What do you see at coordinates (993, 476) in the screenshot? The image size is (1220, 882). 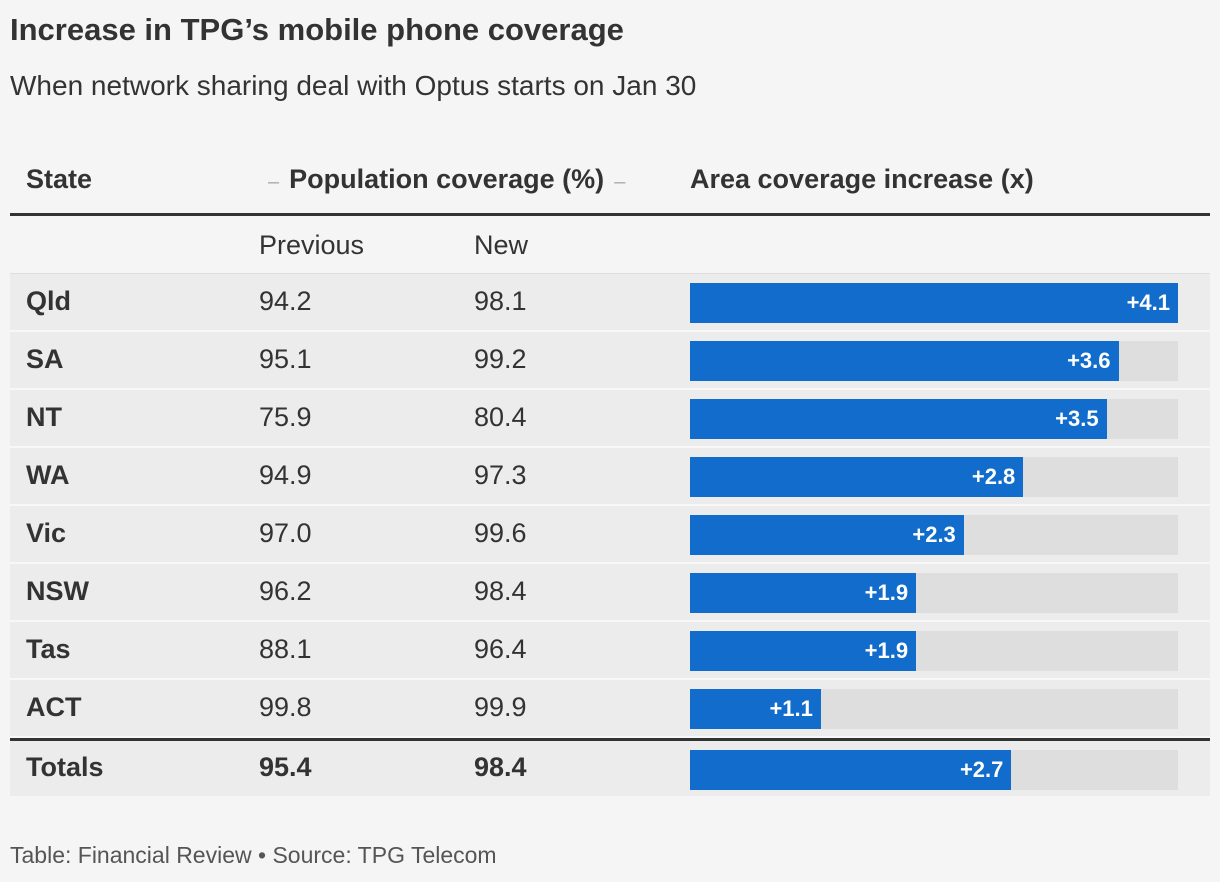 I see `bar-value-label: +2.8` at bounding box center [993, 476].